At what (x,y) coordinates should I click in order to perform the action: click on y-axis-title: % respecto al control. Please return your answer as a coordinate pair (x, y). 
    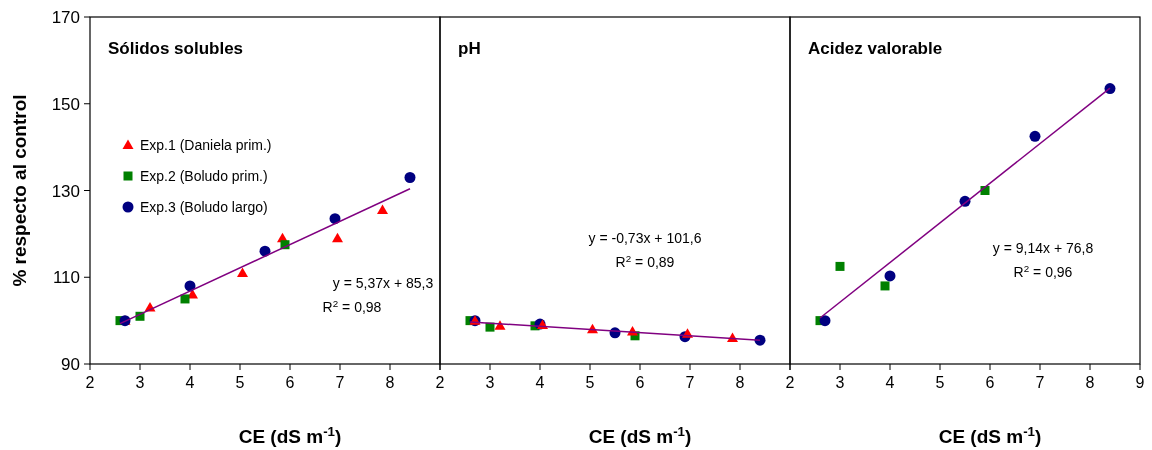
    Looking at the image, I should click on (19, 190).